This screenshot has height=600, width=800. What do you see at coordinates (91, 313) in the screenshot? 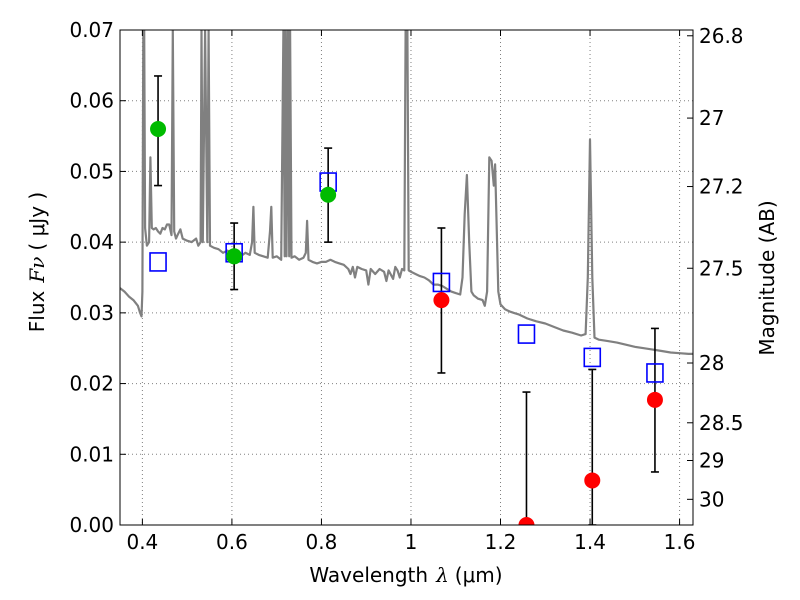
I see `y-tick-label: 0.03` at bounding box center [91, 313].